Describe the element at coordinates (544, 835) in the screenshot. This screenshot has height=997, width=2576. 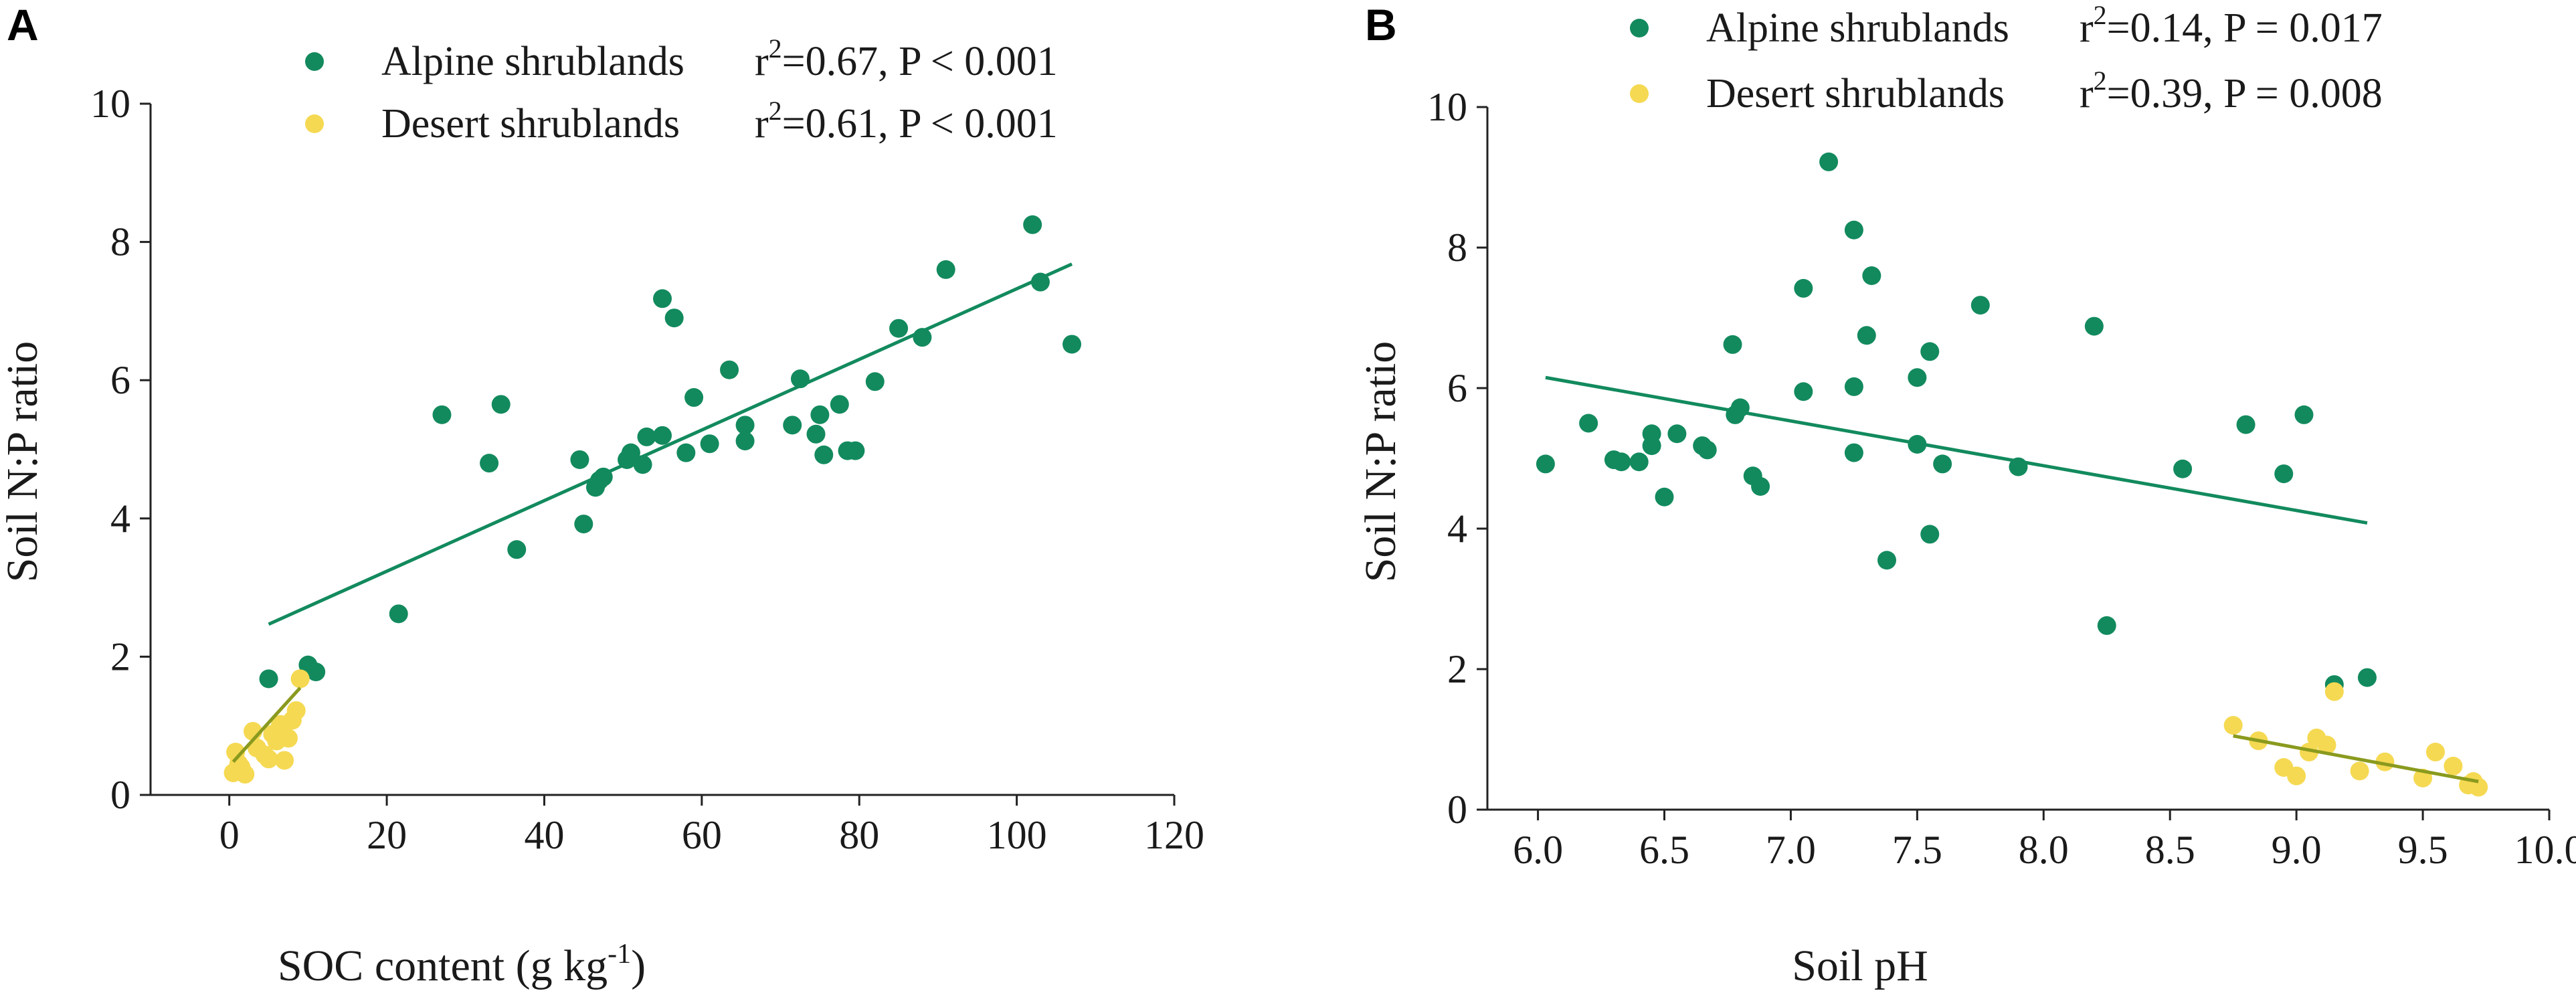
I see `x-tick-label: 40` at that location.